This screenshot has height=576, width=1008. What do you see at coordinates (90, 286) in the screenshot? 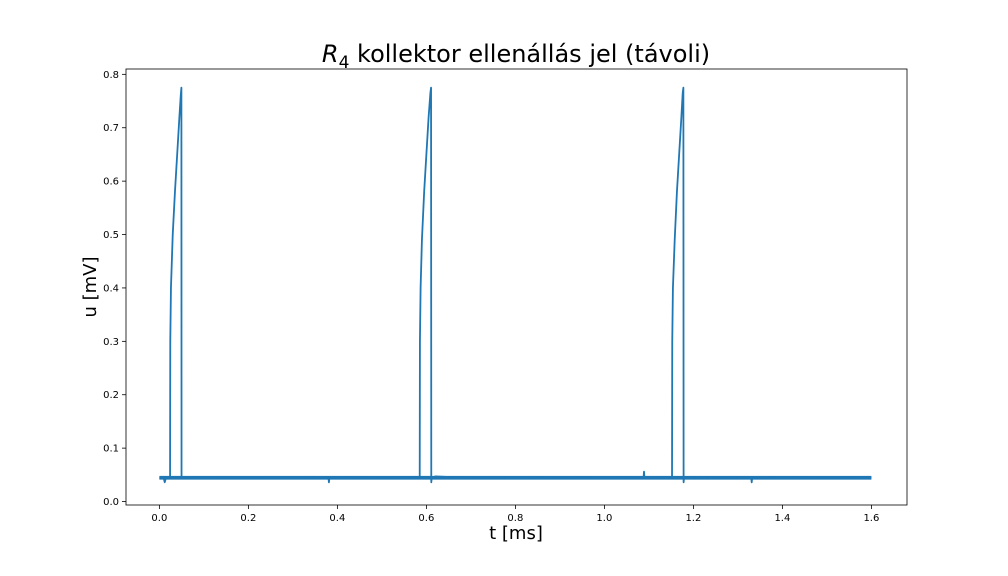
I see `y-axis-label: u [mV]` at bounding box center [90, 286].